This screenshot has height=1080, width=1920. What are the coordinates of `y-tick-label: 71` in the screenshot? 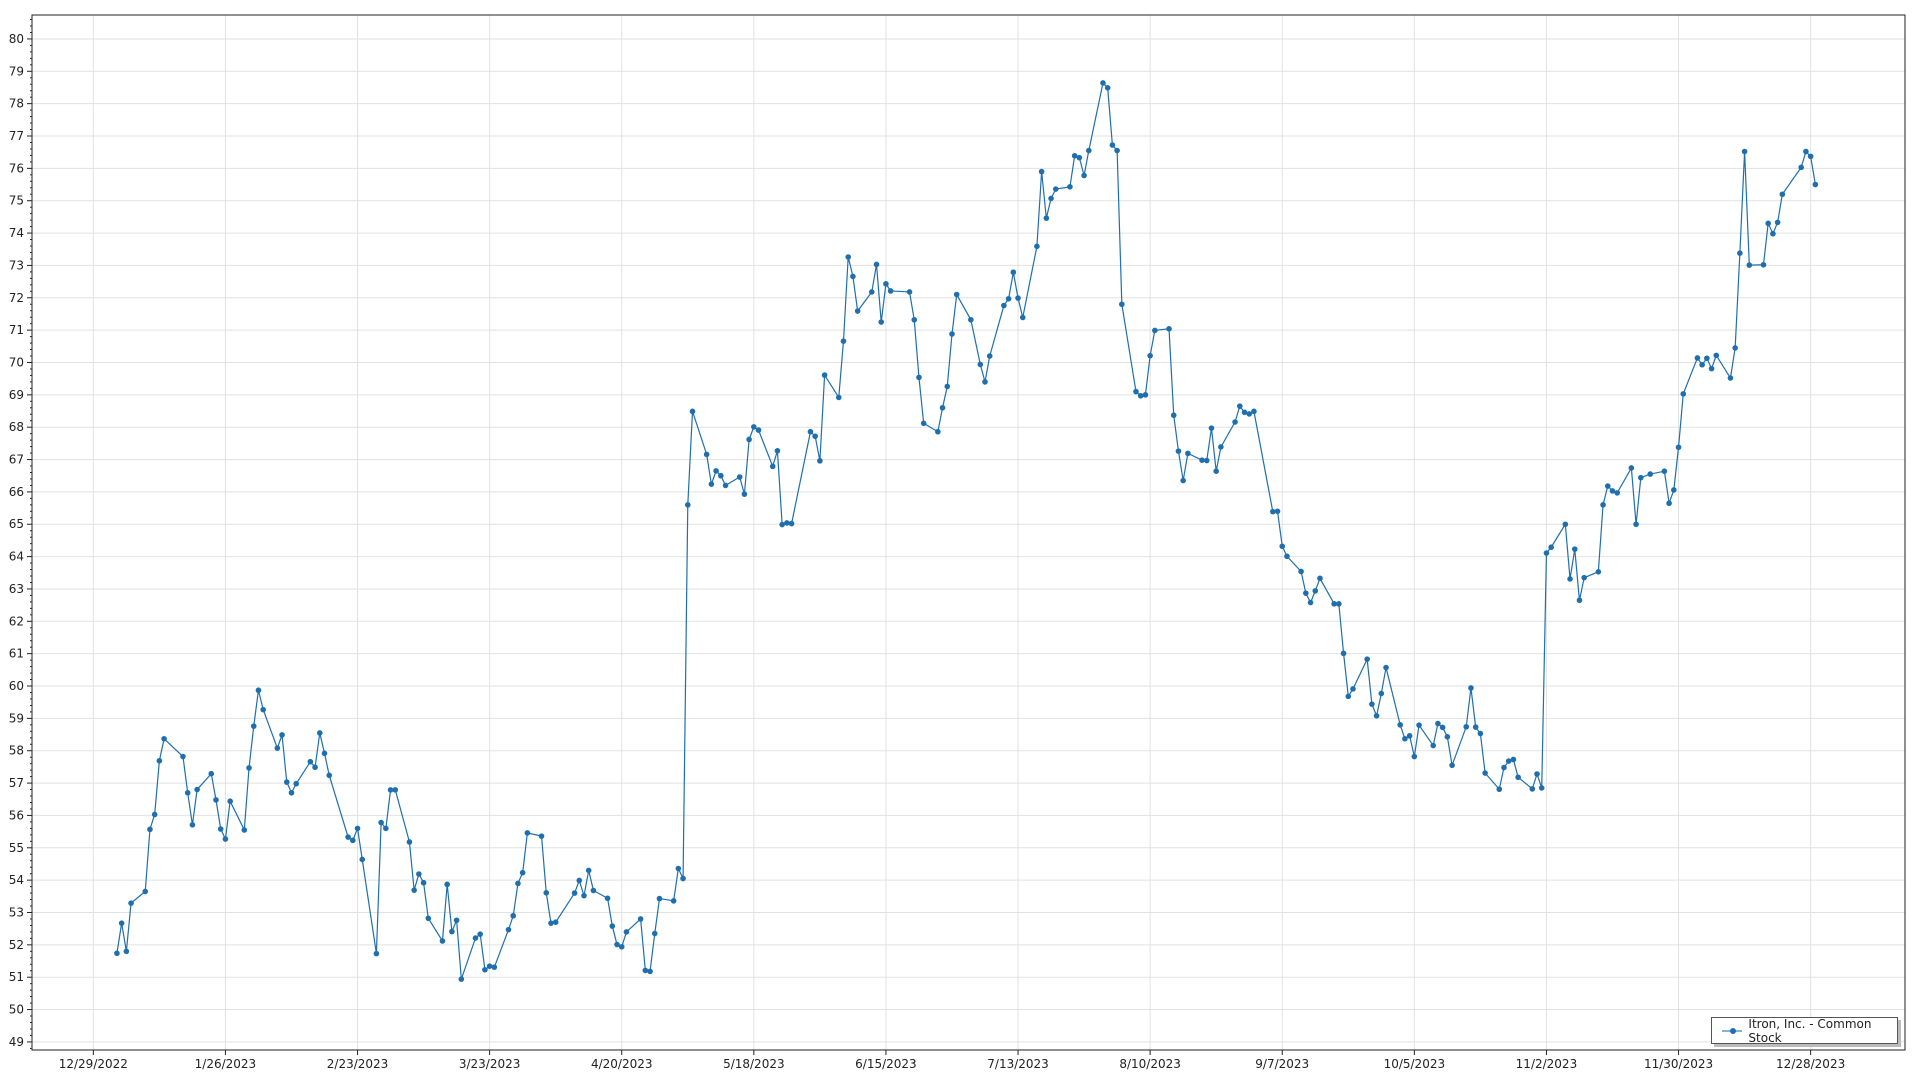 It's located at (16, 330).